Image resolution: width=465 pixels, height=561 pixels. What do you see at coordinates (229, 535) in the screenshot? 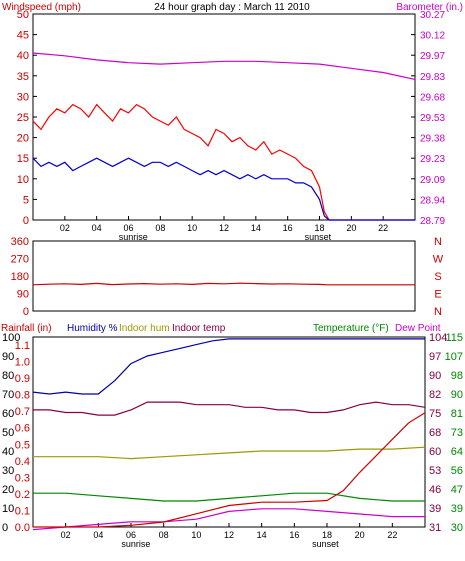
I see `time-tick-lower-12: 12` at bounding box center [229, 535].